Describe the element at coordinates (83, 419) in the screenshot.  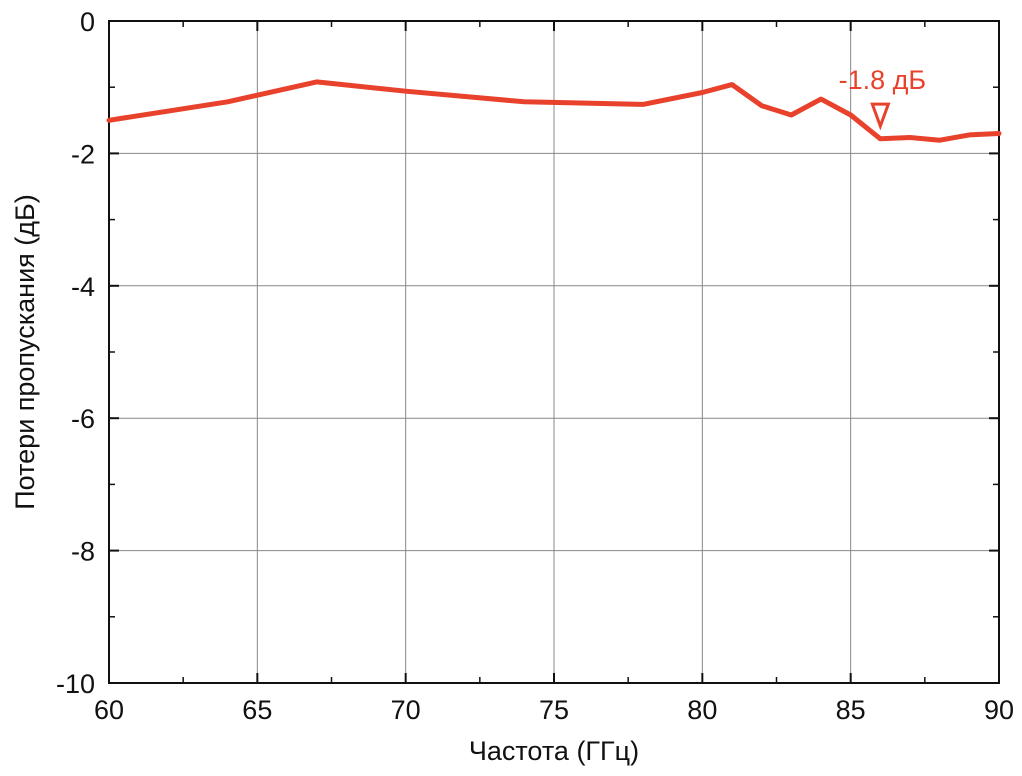
I see `y-tick-label: -6` at that location.